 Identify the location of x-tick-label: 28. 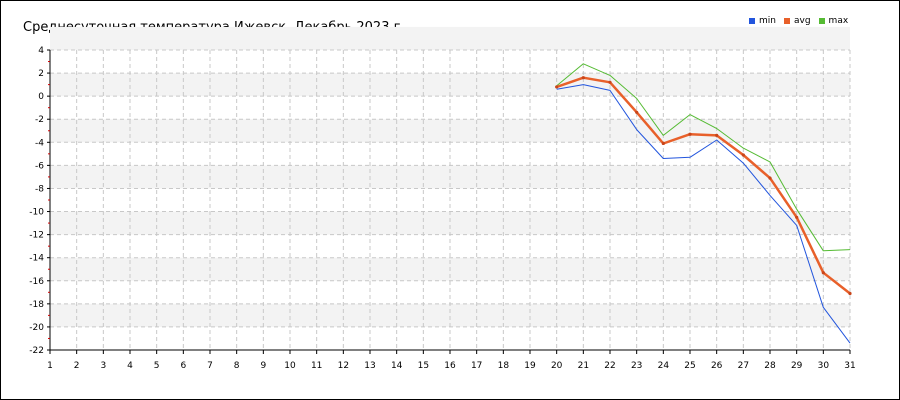
(770, 366).